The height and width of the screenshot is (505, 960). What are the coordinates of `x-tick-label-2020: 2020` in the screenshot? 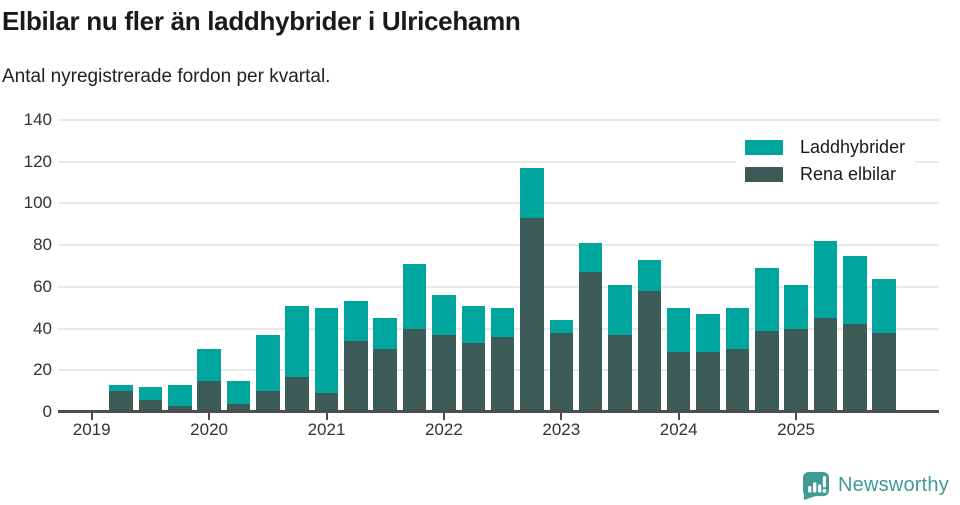 It's located at (209, 429).